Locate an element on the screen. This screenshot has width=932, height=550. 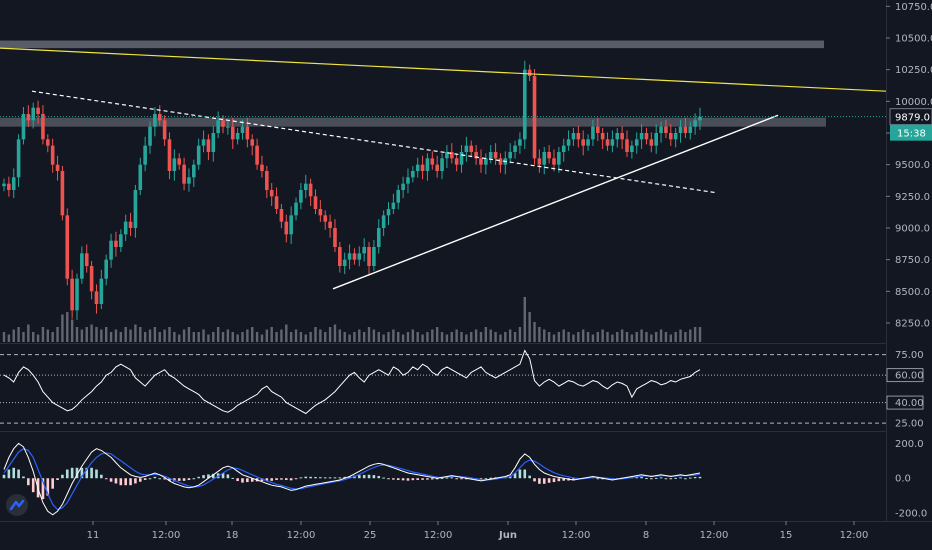
rsi-line is located at coordinates (352, 382).